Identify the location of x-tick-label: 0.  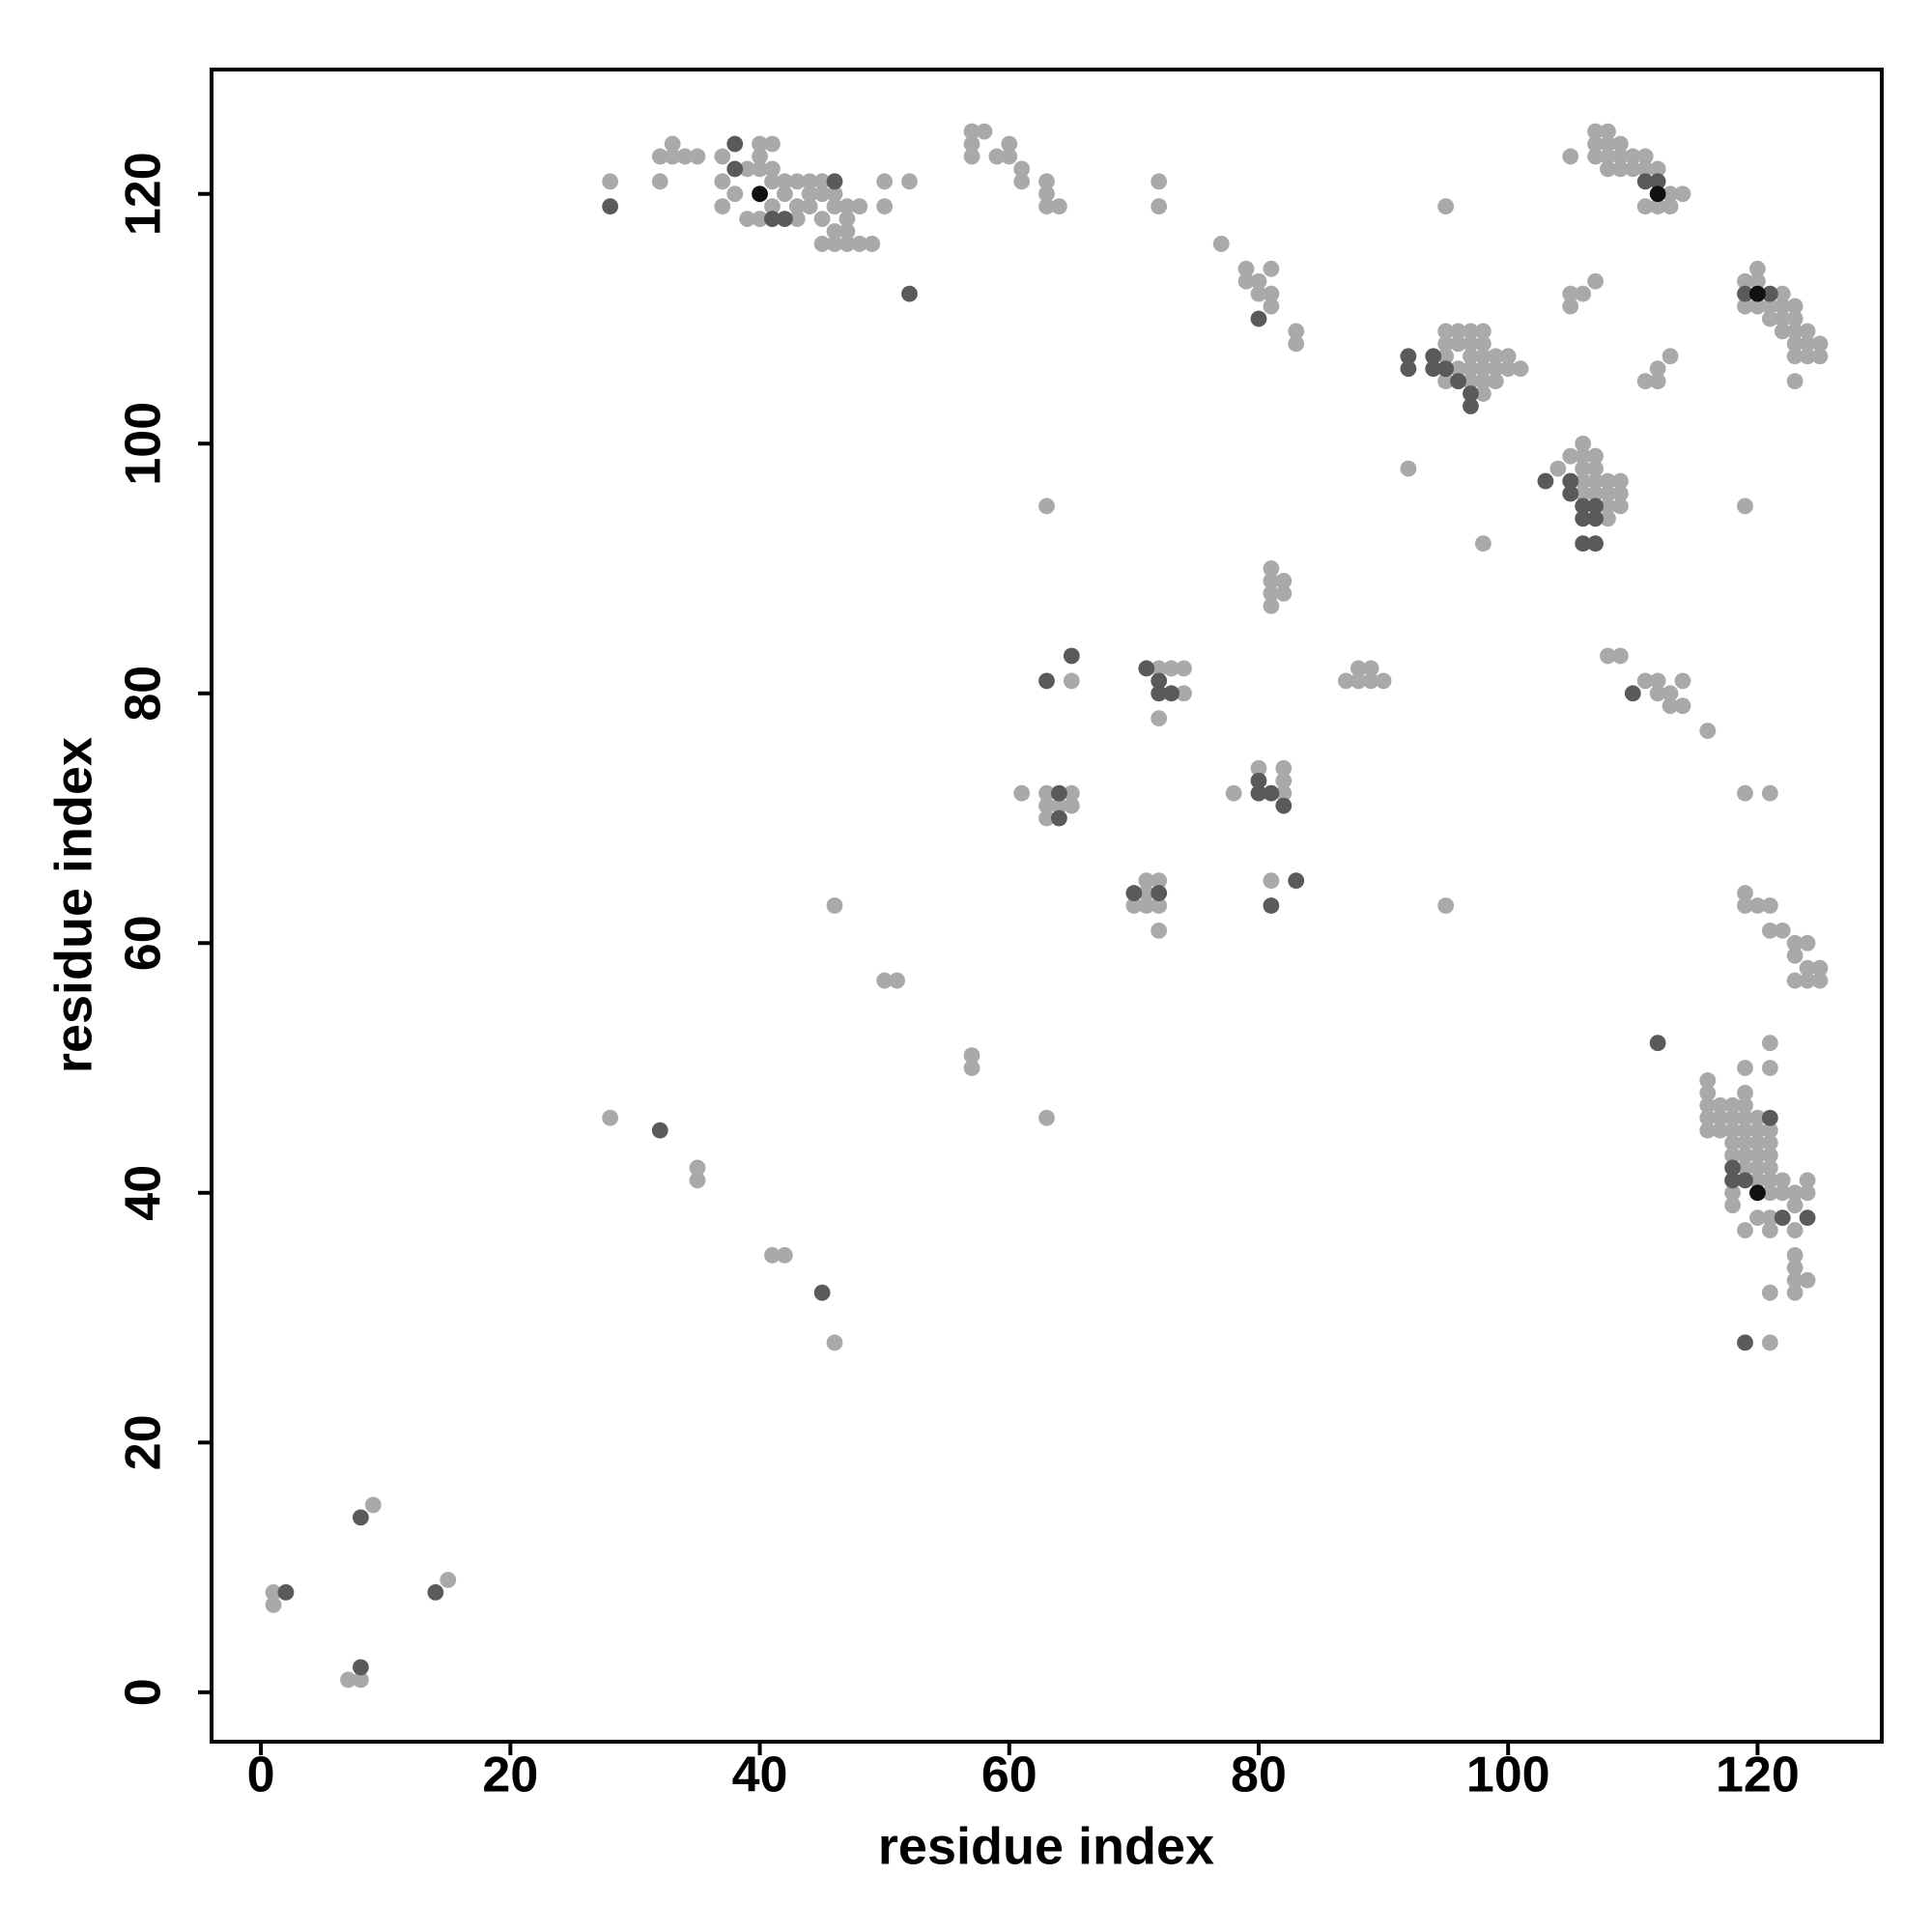
(261, 1775).